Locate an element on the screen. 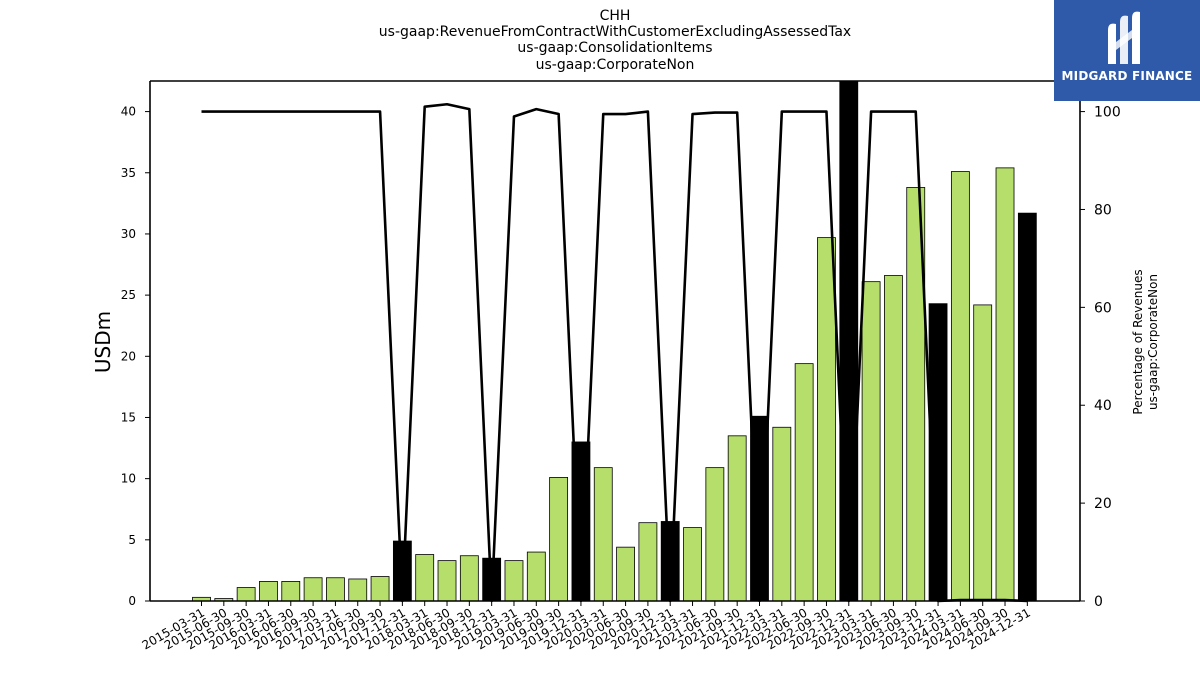  y-tick-label: 25 is located at coordinates (128, 295).